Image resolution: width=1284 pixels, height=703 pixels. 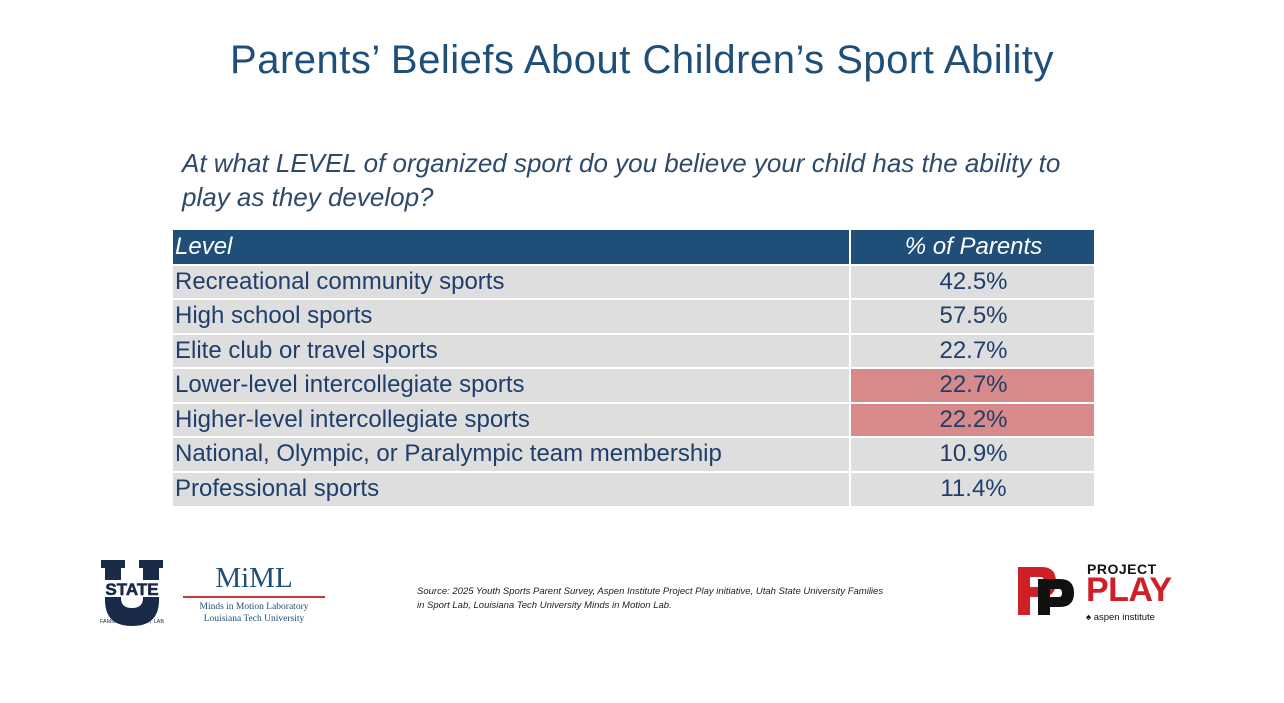 I want to click on percent-cell: 42.5%, so click(x=972, y=281).